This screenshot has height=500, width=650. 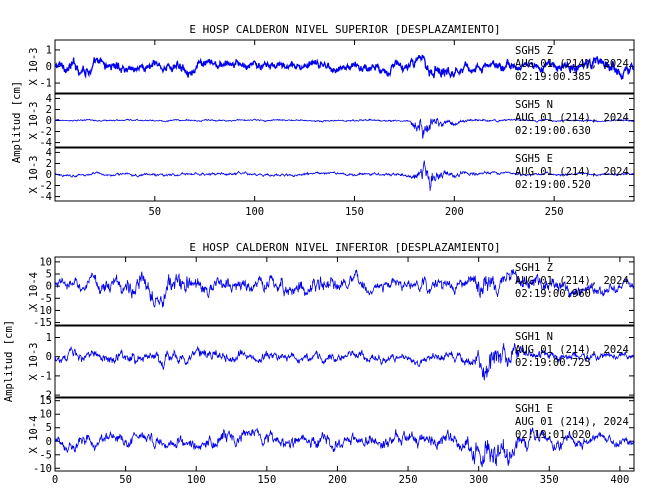 What do you see at coordinates (534, 337) in the screenshot?
I see `station-label: SGH1 N` at bounding box center [534, 337].